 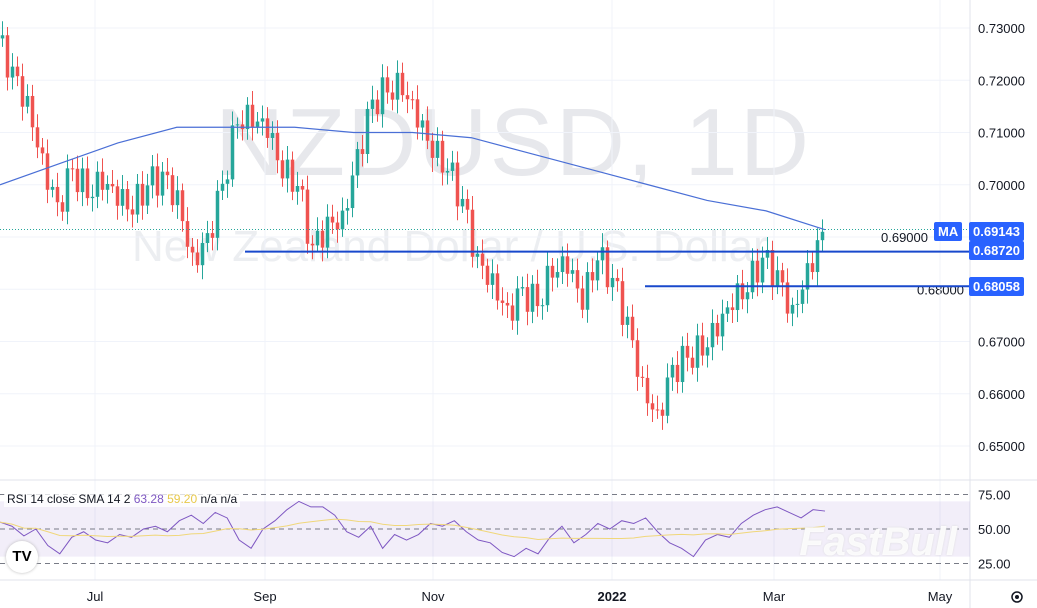 What do you see at coordinates (948, 231) in the screenshot?
I see `ma-label-tag: MA` at bounding box center [948, 231].